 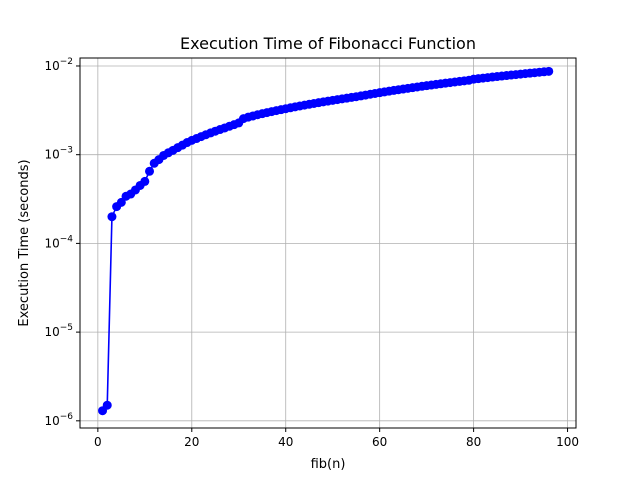 What do you see at coordinates (58, 65) in the screenshot?
I see `y-tick-label: 10⁻²` at bounding box center [58, 65].